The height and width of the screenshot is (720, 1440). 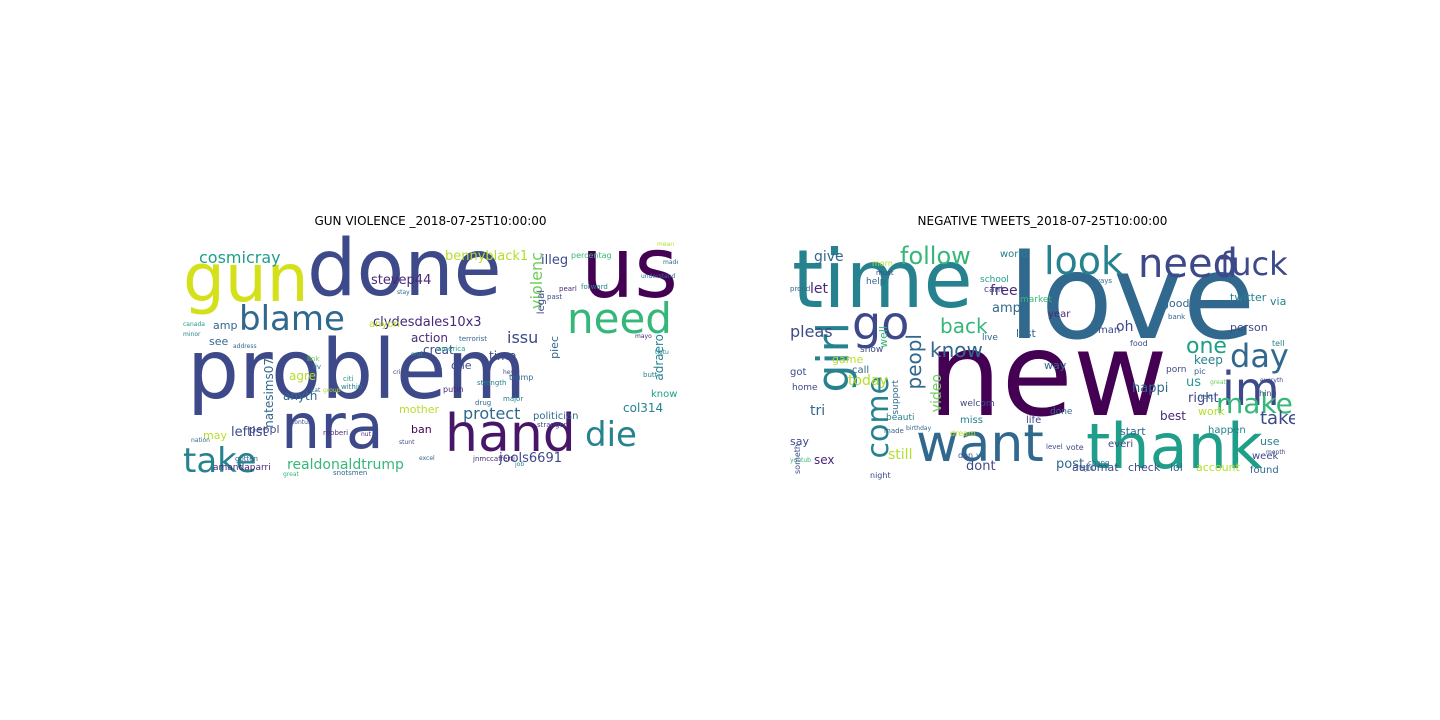 What do you see at coordinates (819, 289) in the screenshot?
I see `cloud-word: let` at bounding box center [819, 289].